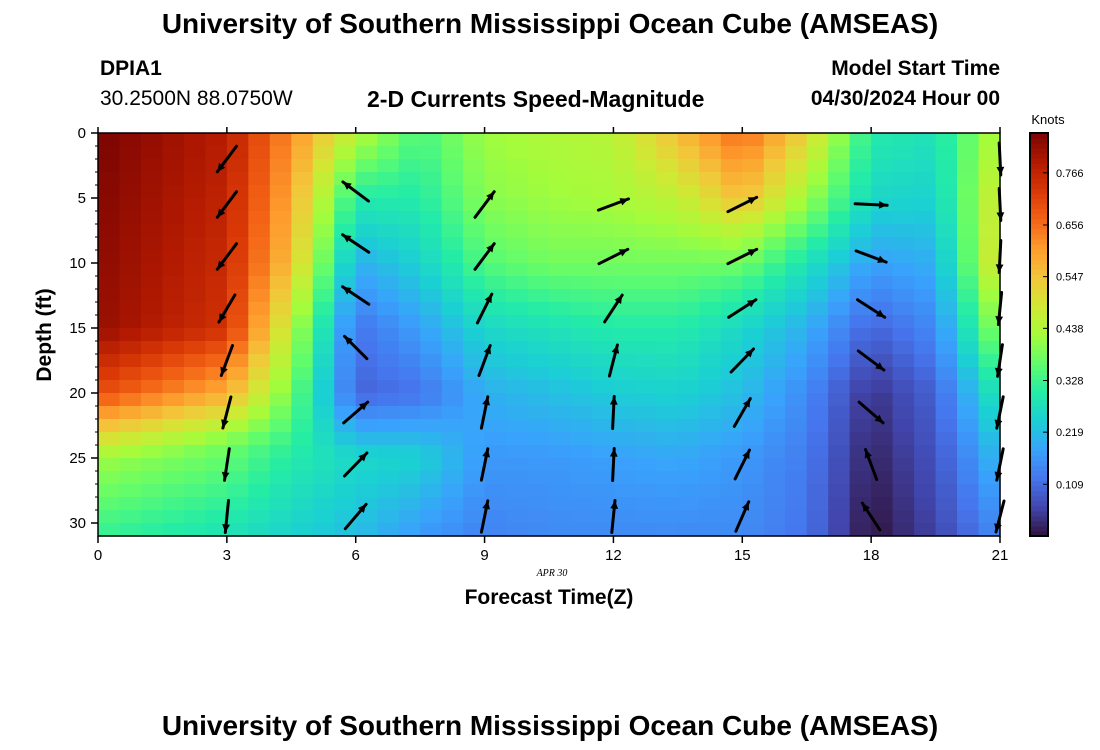 Image resolution: width=1100 pixels, height=750 pixels. What do you see at coordinates (196, 98) in the screenshot?
I see `station-coords: 30.2500N 88.0750W` at bounding box center [196, 98].